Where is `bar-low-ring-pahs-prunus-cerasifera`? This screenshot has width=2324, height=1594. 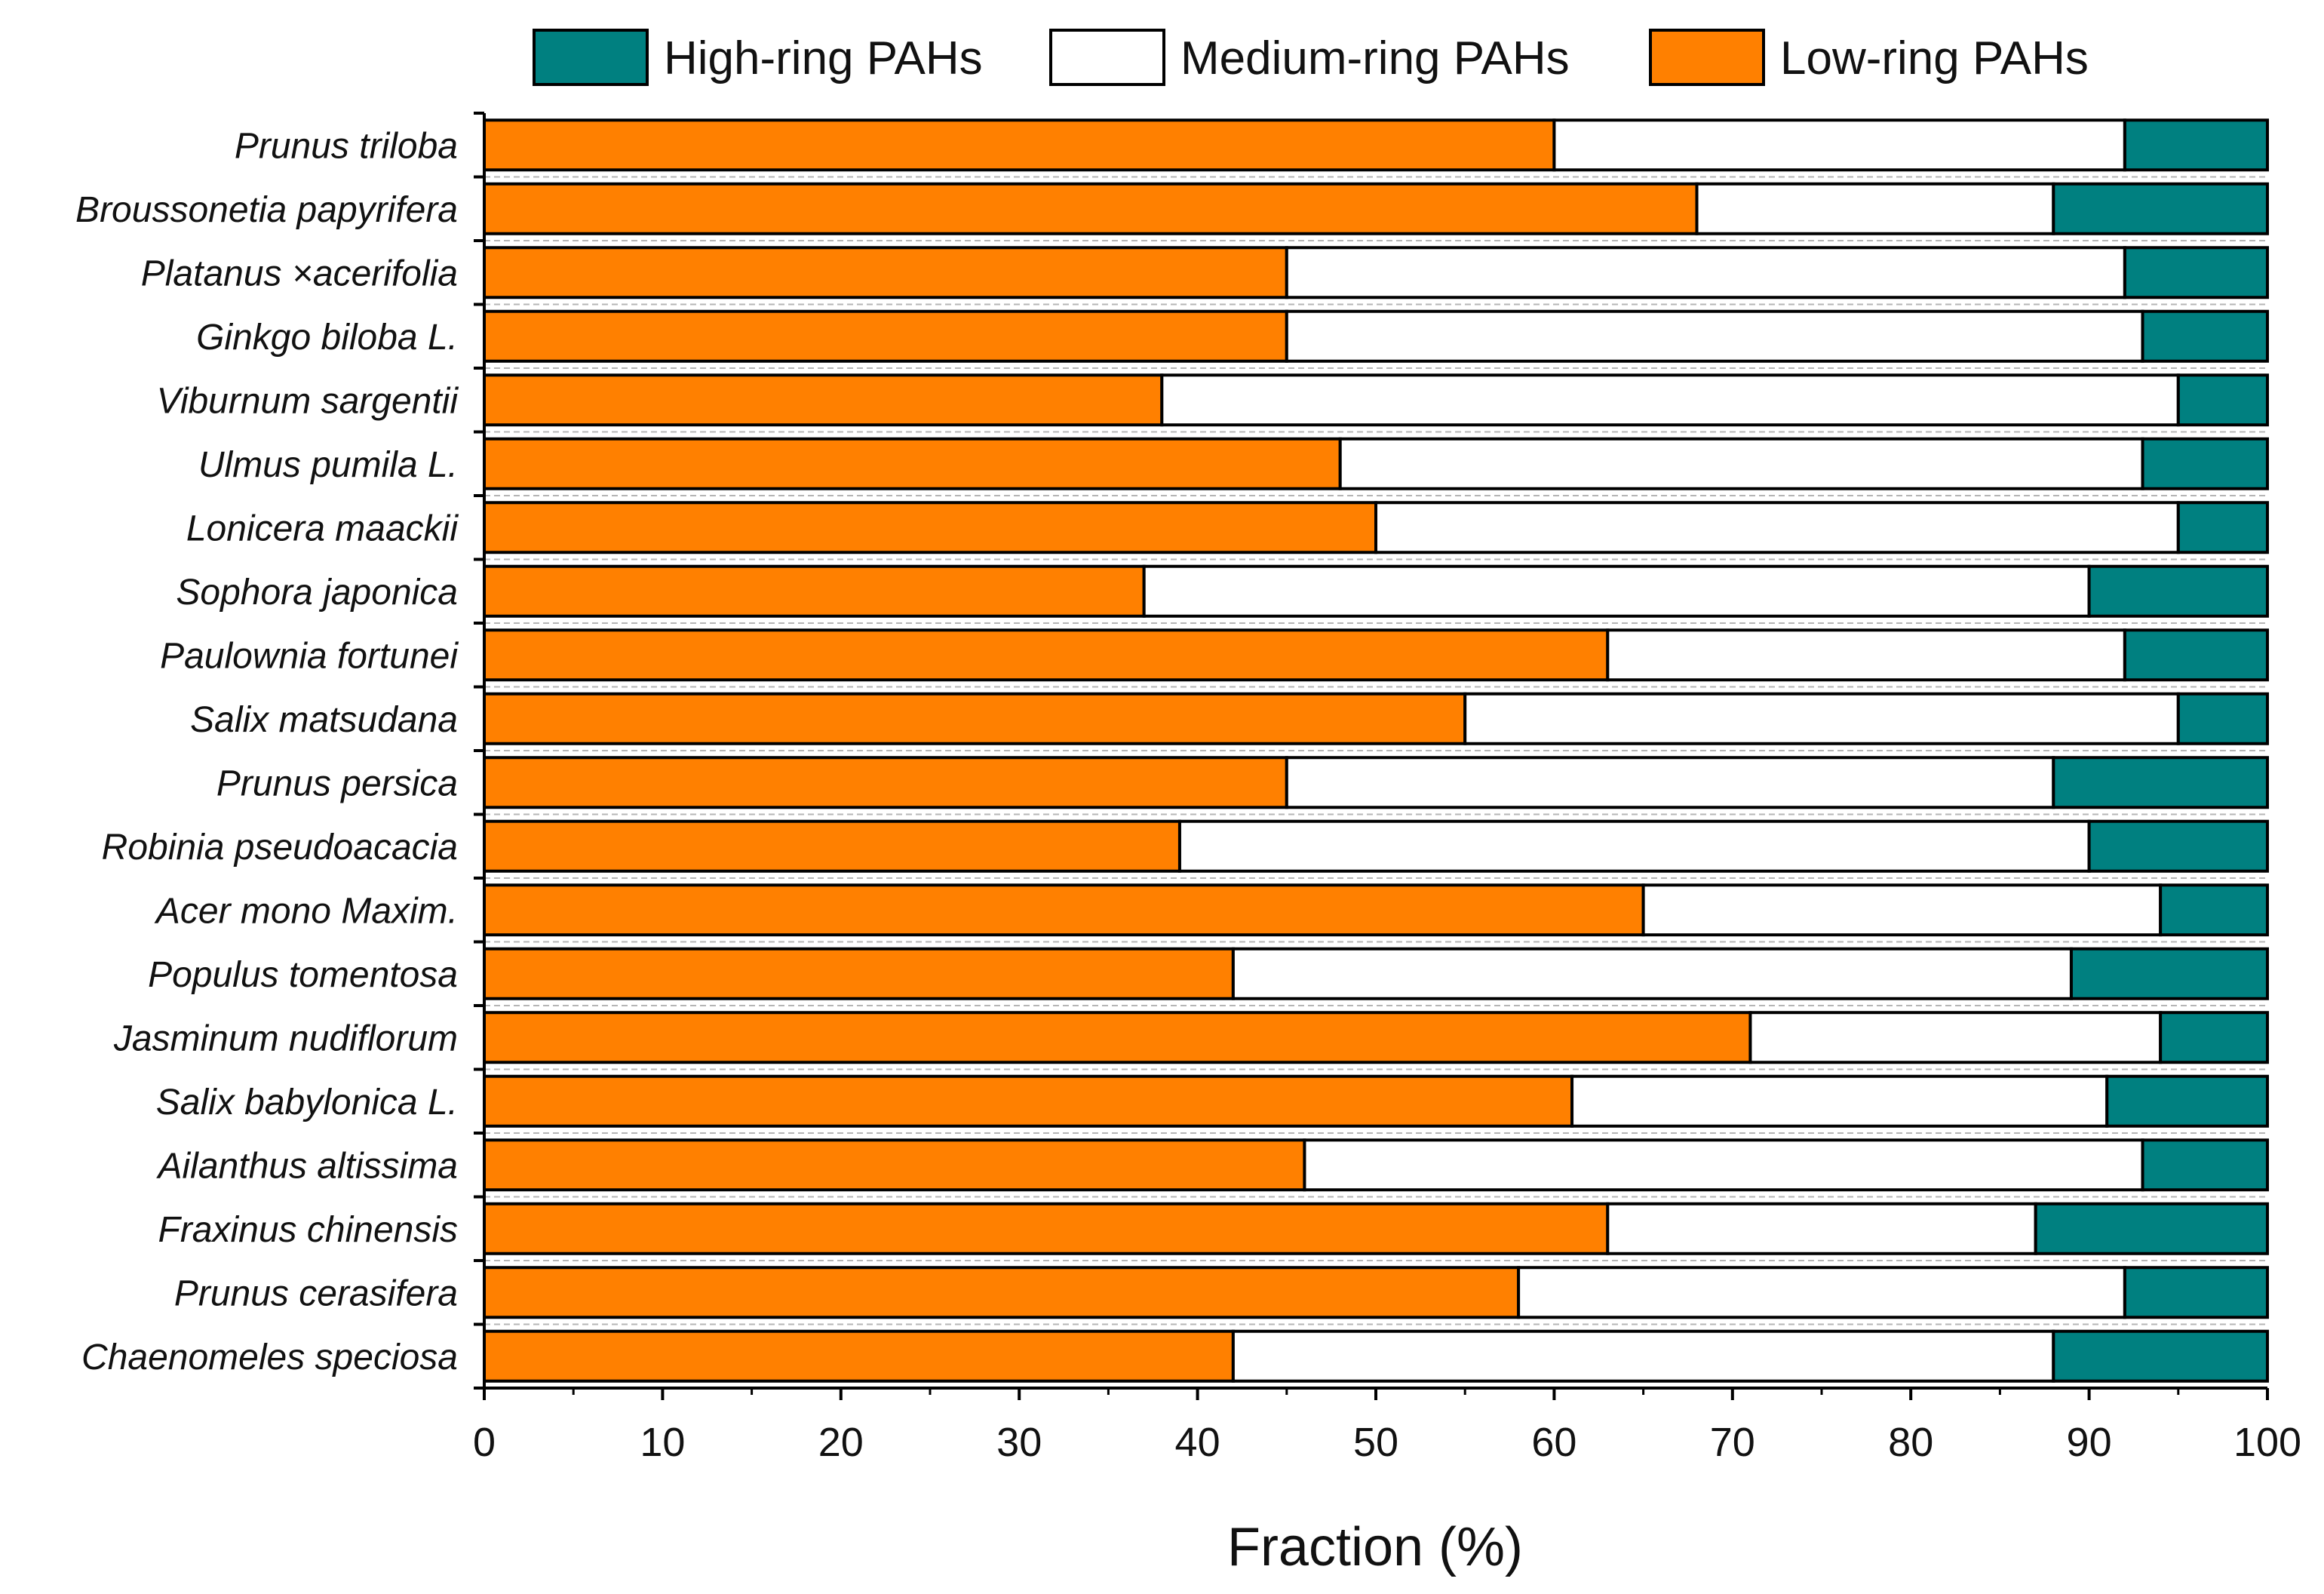 bar-low-ring-pahs-prunus-cerasifera is located at coordinates (1002, 1292).